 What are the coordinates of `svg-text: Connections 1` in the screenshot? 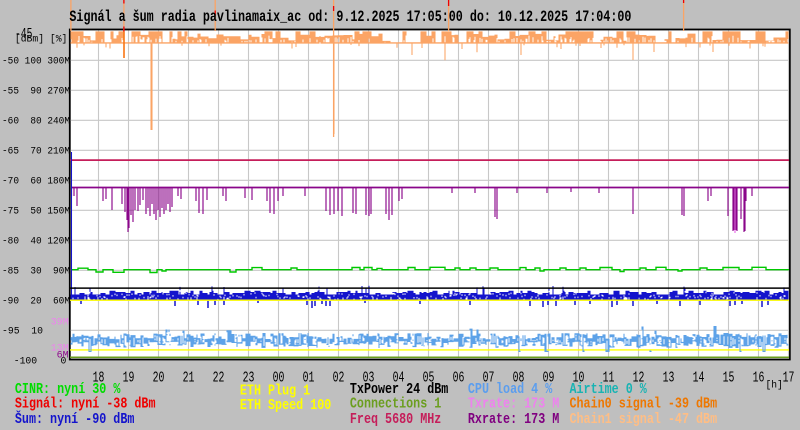 It's located at (395, 404).